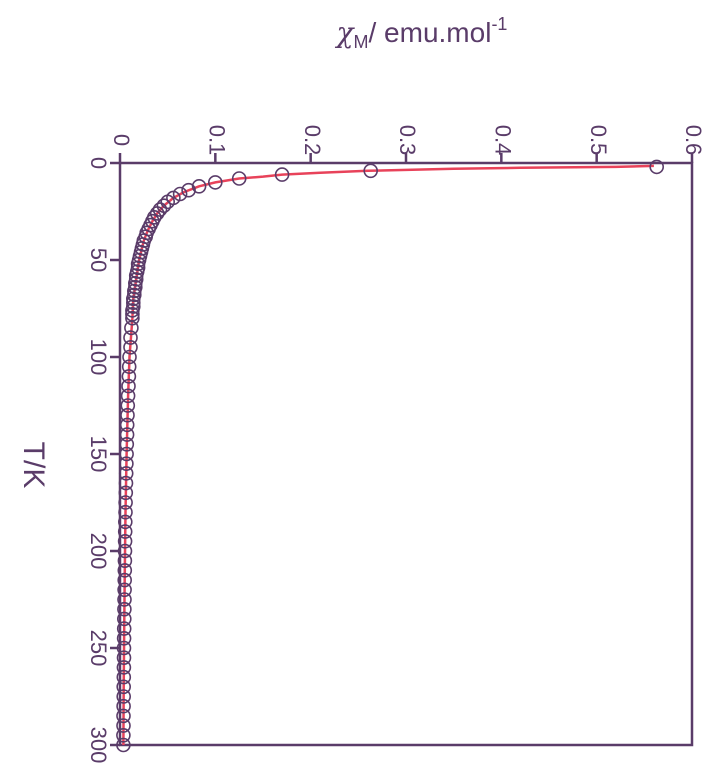 Image resolution: width=718 pixels, height=780 pixels. Describe the element at coordinates (98, 454) in the screenshot. I see `x-tick-label: 150` at that location.